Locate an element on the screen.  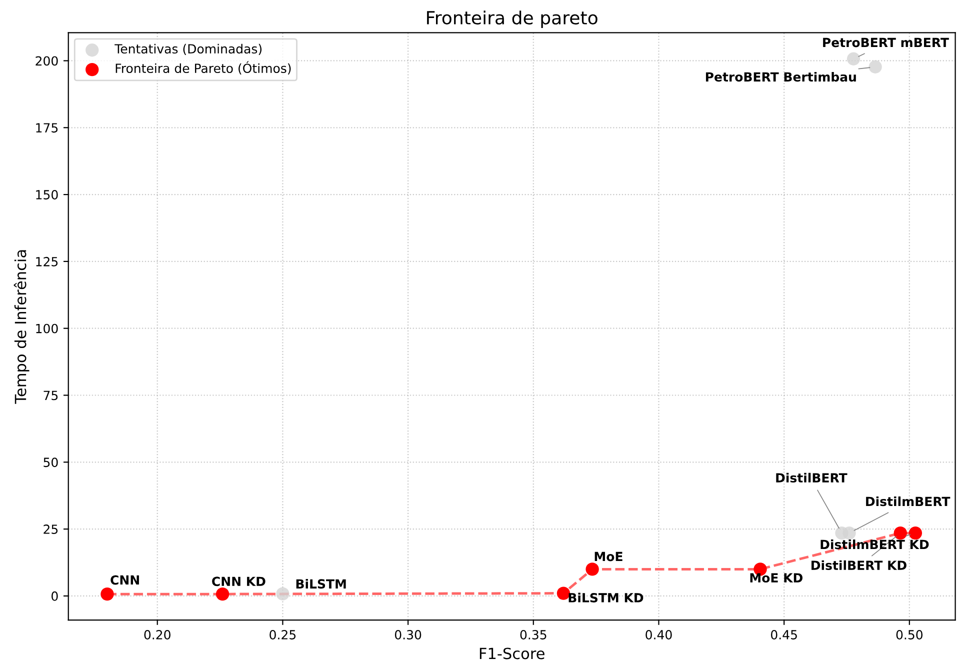
y-tick-label: 50 is located at coordinates (51, 463).